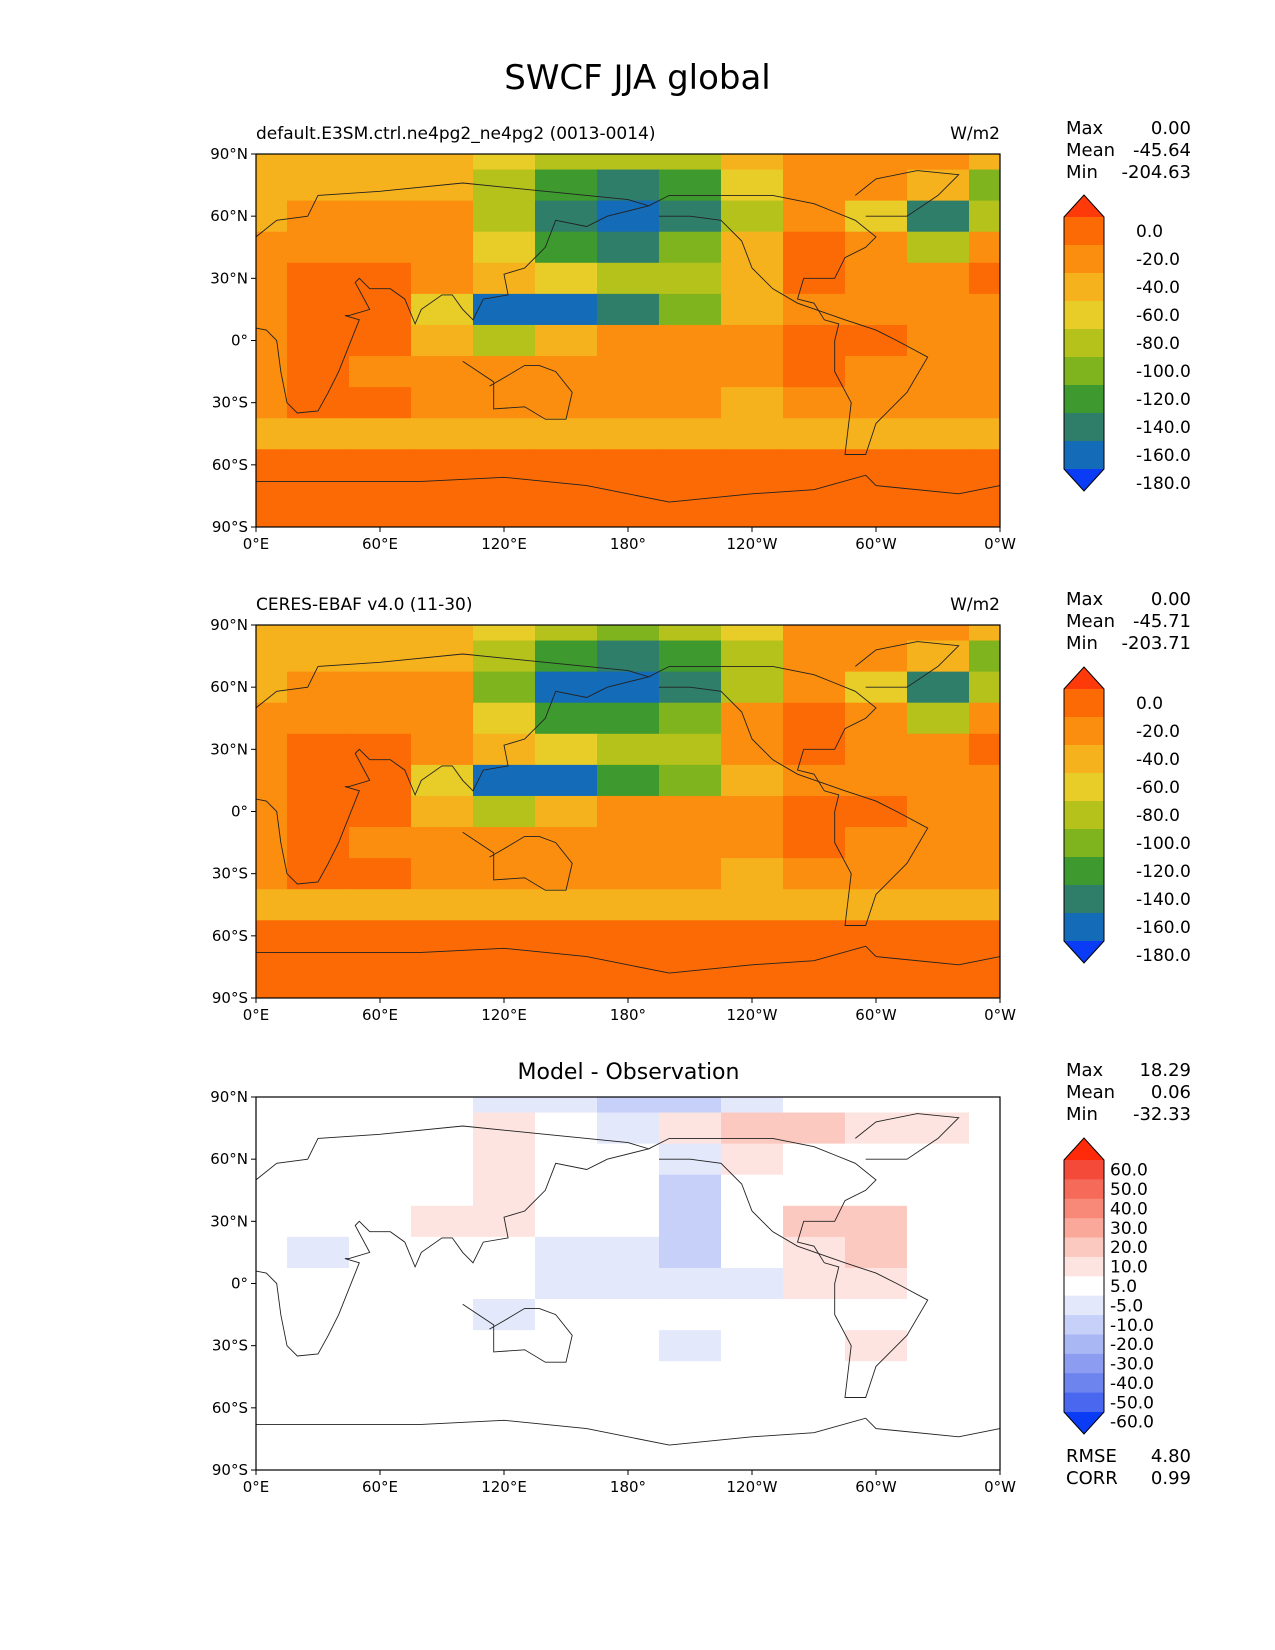  What do you see at coordinates (1084, 815) in the screenshot?
I see `colorbar-frame` at bounding box center [1084, 815].